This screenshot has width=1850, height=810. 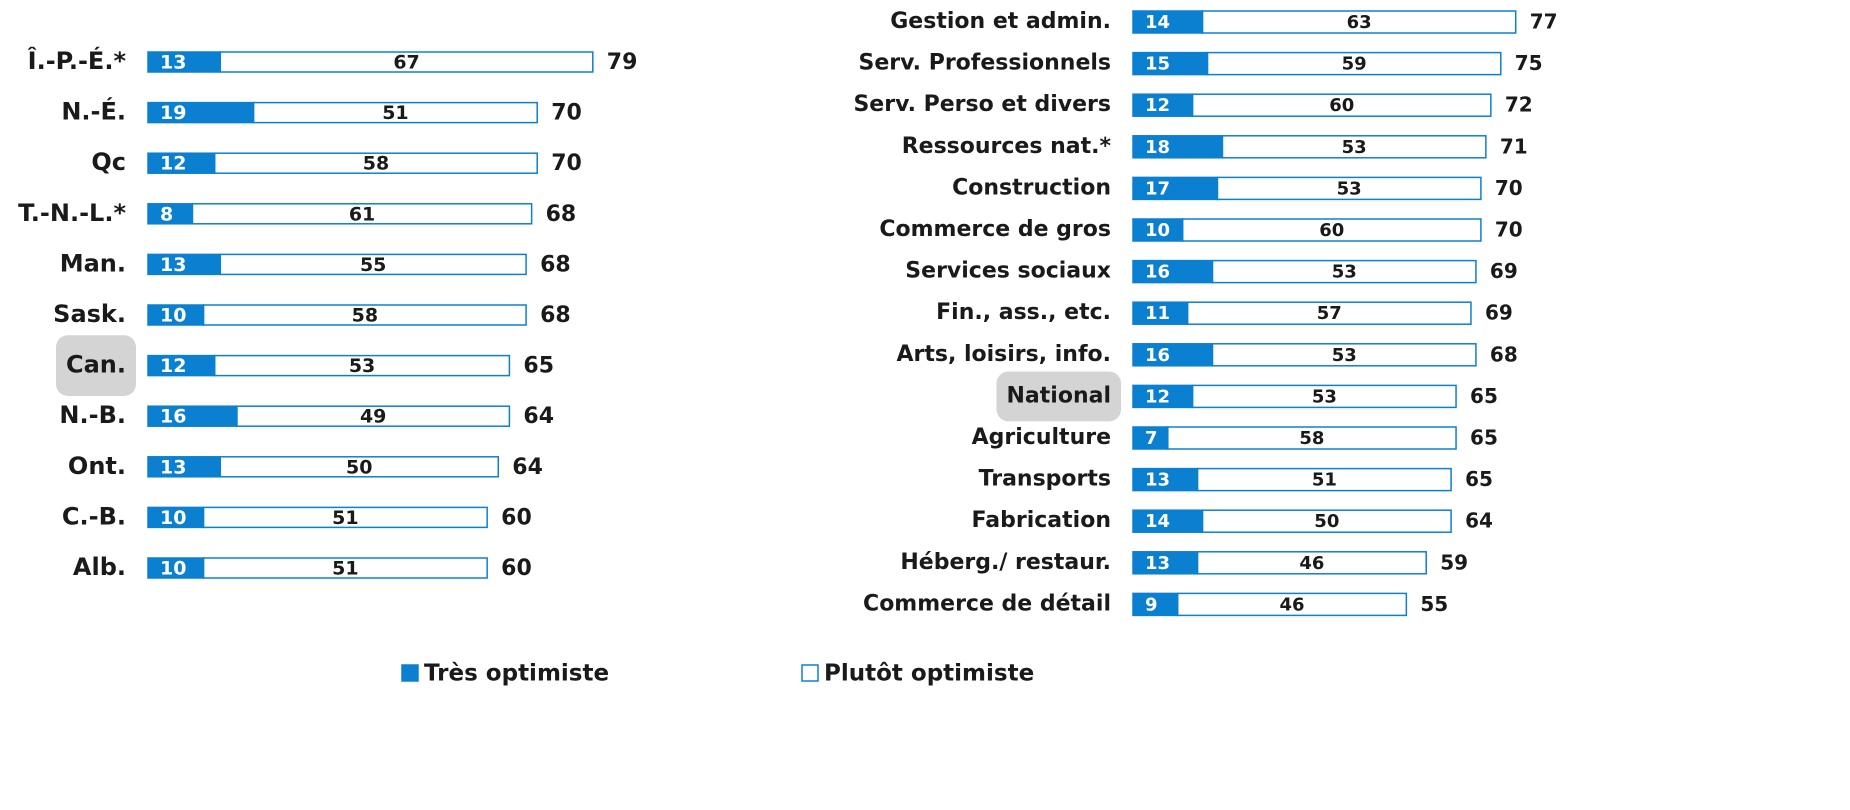 What do you see at coordinates (1041, 520) in the screenshot?
I see `category-label: Fabrication` at bounding box center [1041, 520].